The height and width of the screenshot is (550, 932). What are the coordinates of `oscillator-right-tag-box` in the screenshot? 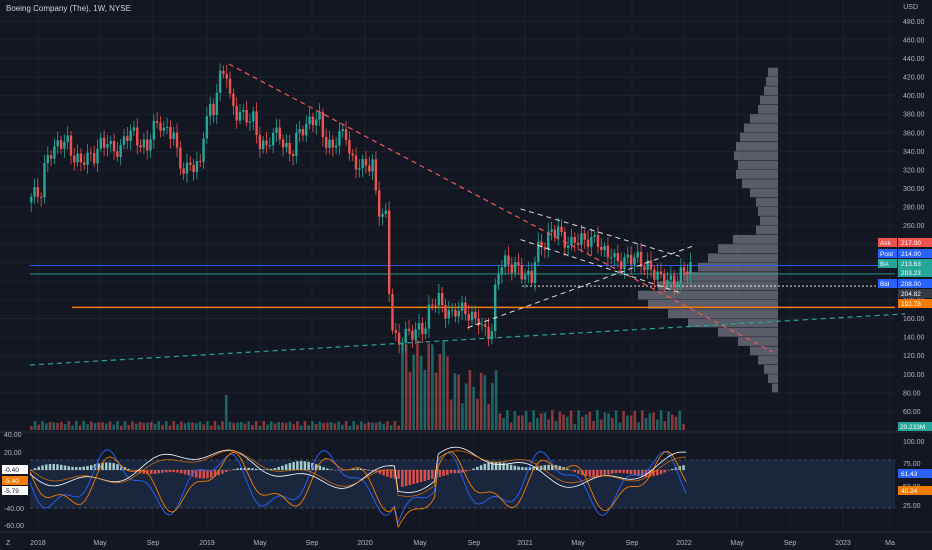 It's located at (915, 490).